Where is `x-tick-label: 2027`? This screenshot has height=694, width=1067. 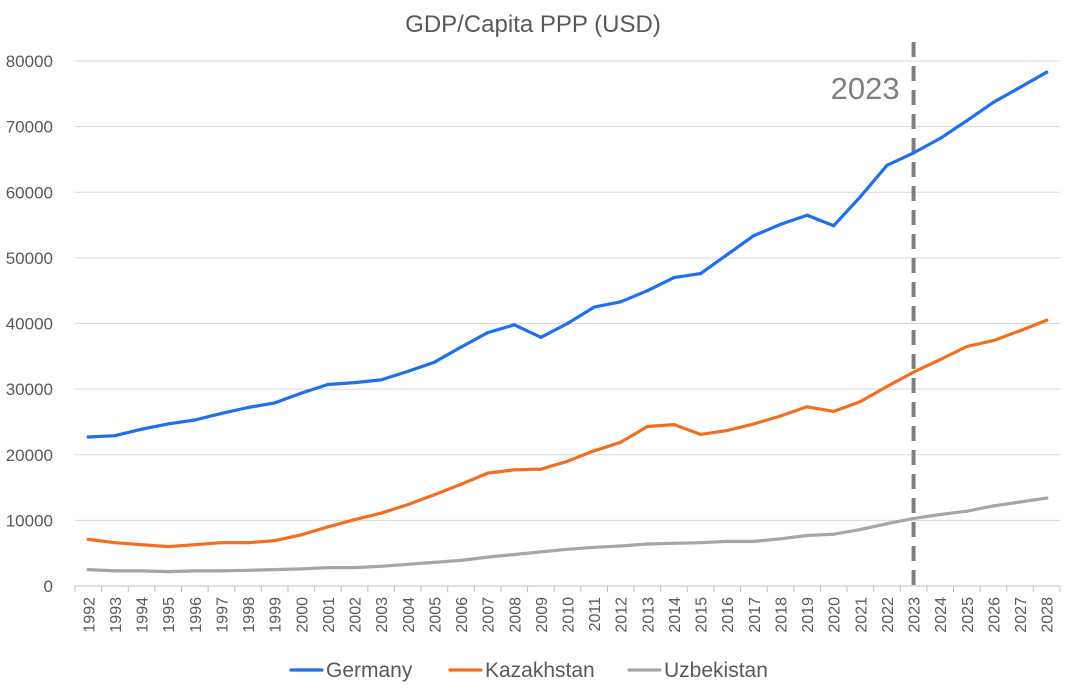
x-tick-label: 2027 is located at coordinates (1021, 615).